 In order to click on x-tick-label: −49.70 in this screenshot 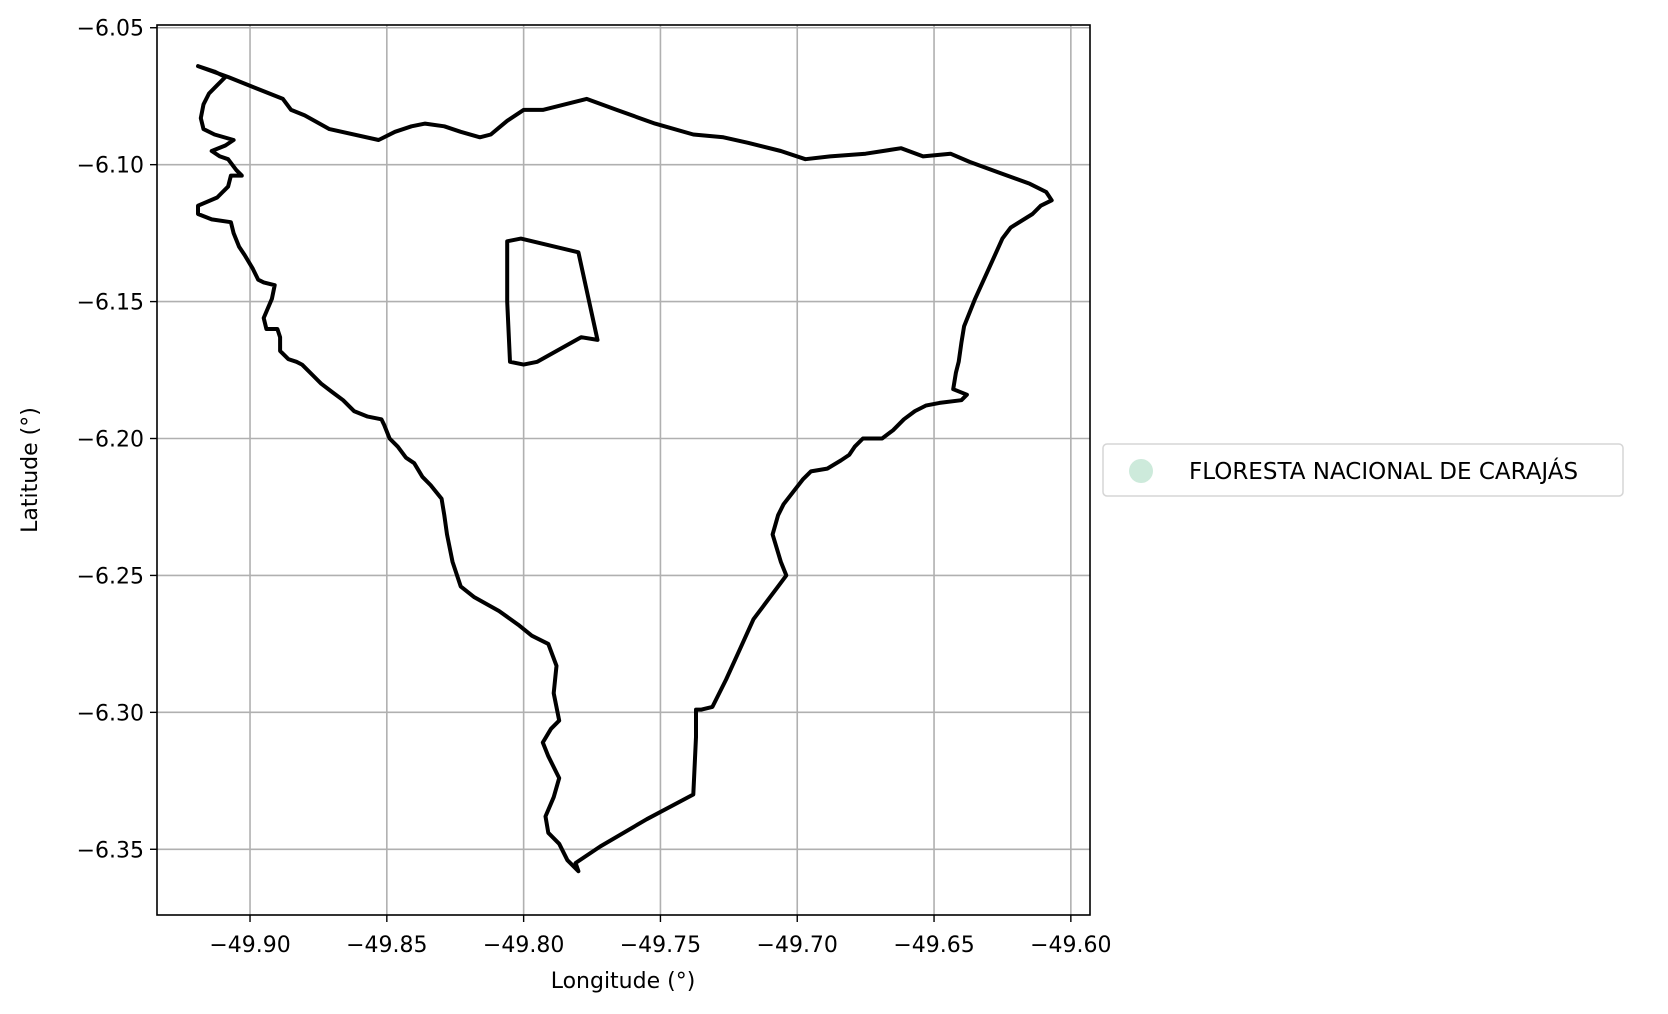, I will do `click(797, 945)`.